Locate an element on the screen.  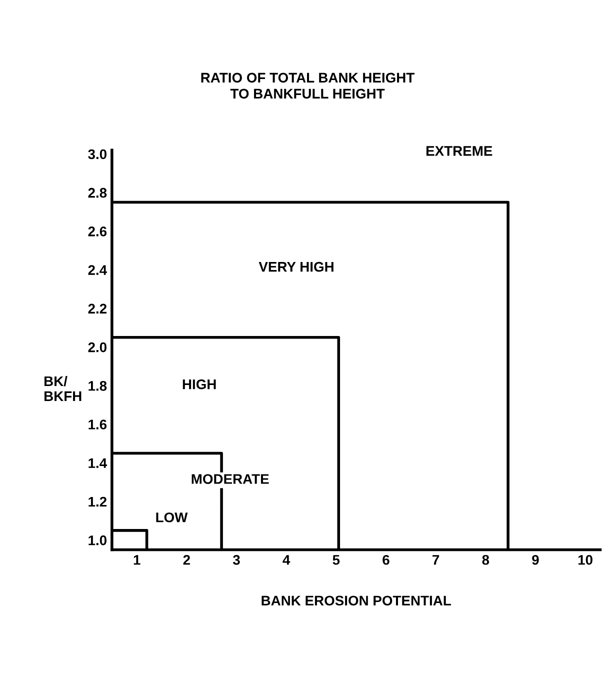
y-tick-label: 3.0 is located at coordinates (97, 154).